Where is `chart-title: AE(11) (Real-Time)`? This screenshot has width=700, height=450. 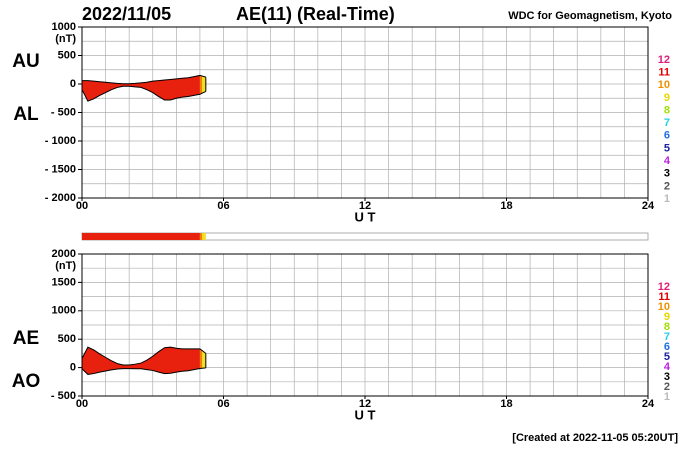 chart-title: AE(11) (Real-Time) is located at coordinates (315, 14).